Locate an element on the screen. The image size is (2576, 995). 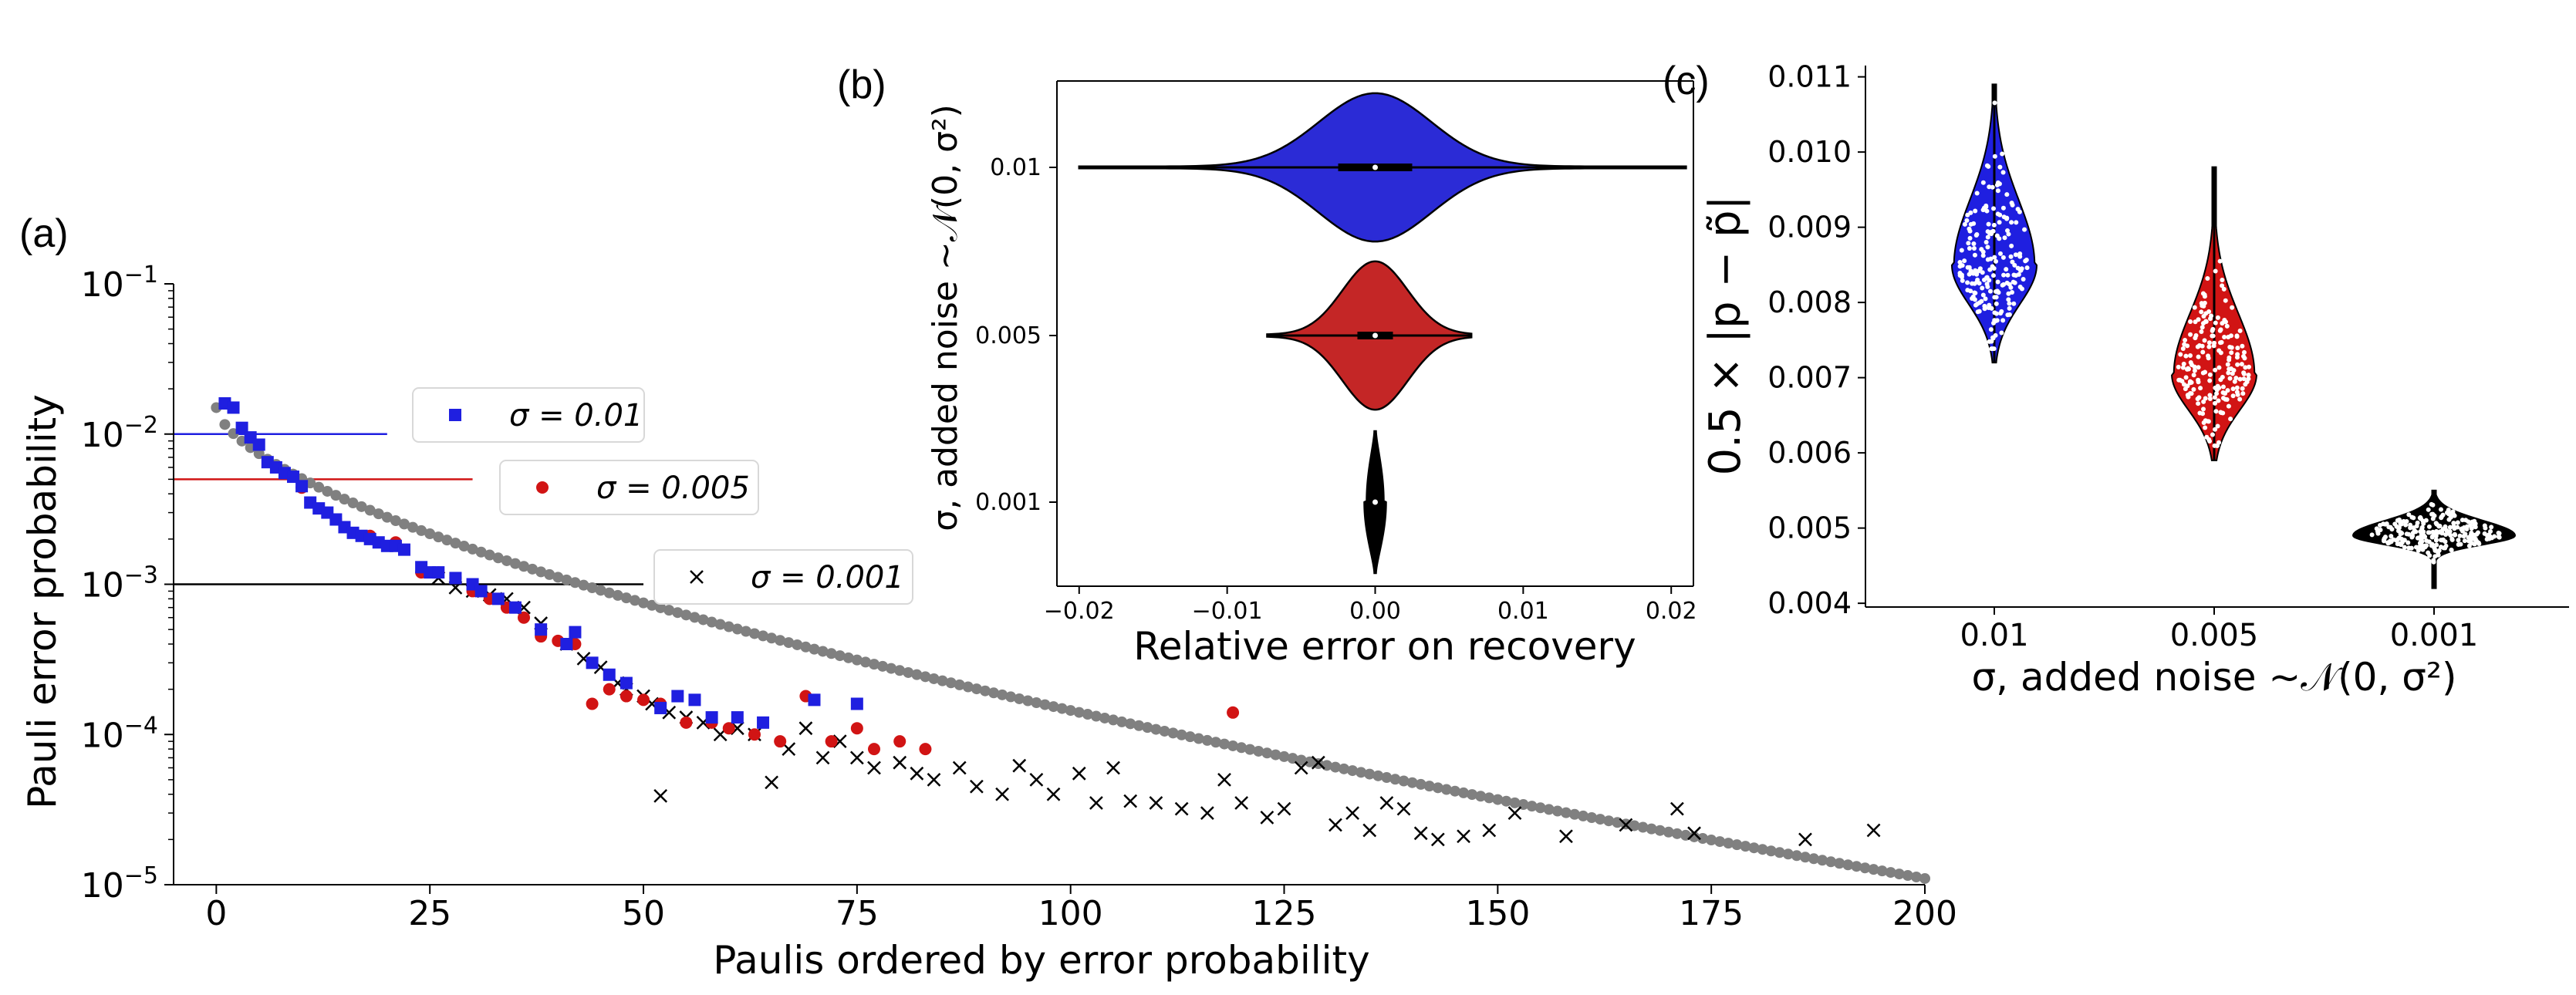
y-tick-label: 0.010 is located at coordinates (1809, 152).